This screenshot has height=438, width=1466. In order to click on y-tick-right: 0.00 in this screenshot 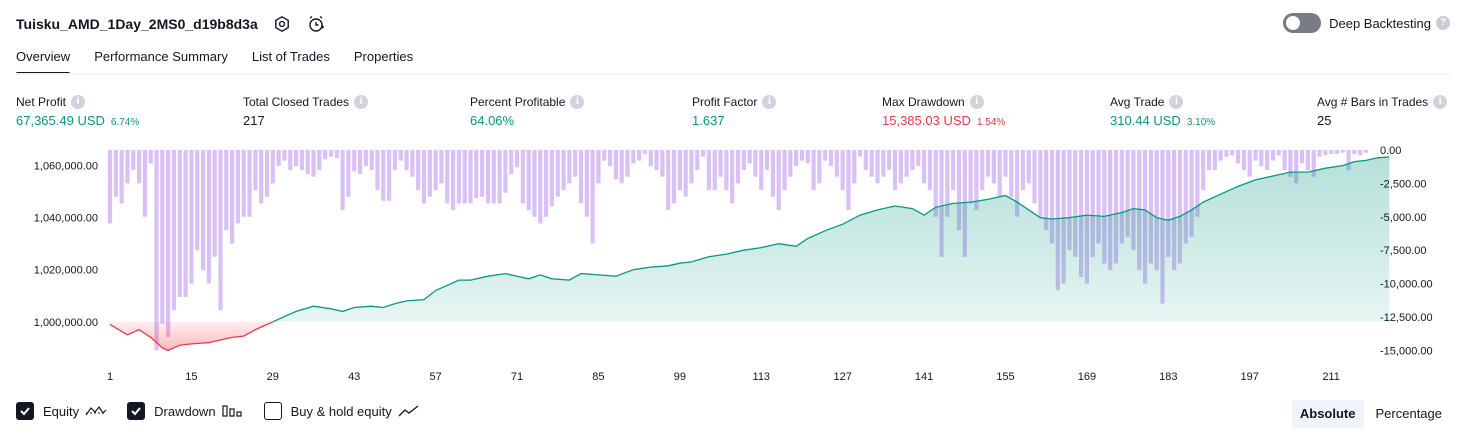, I will do `click(1390, 151)`.